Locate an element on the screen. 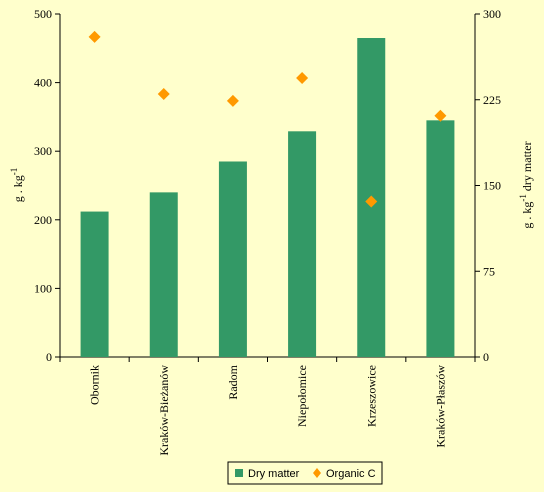  y2-tick-label: 225 is located at coordinates (492, 100).